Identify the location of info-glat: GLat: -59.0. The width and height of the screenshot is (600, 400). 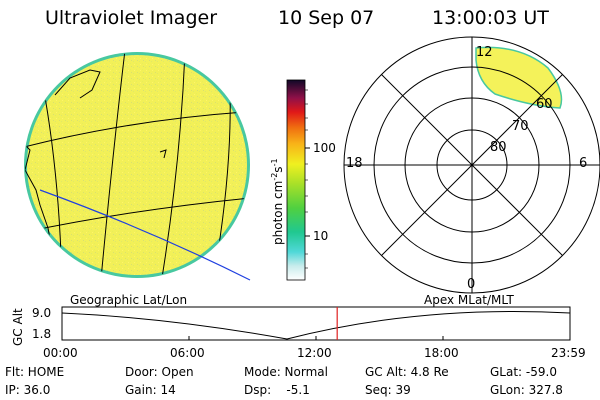
(523, 372).